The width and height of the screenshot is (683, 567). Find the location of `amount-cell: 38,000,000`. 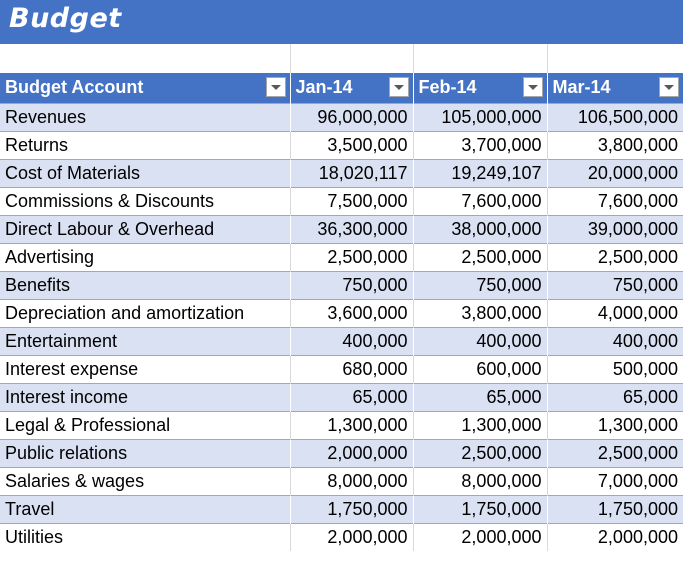

amount-cell: 38,000,000 is located at coordinates (480, 228).